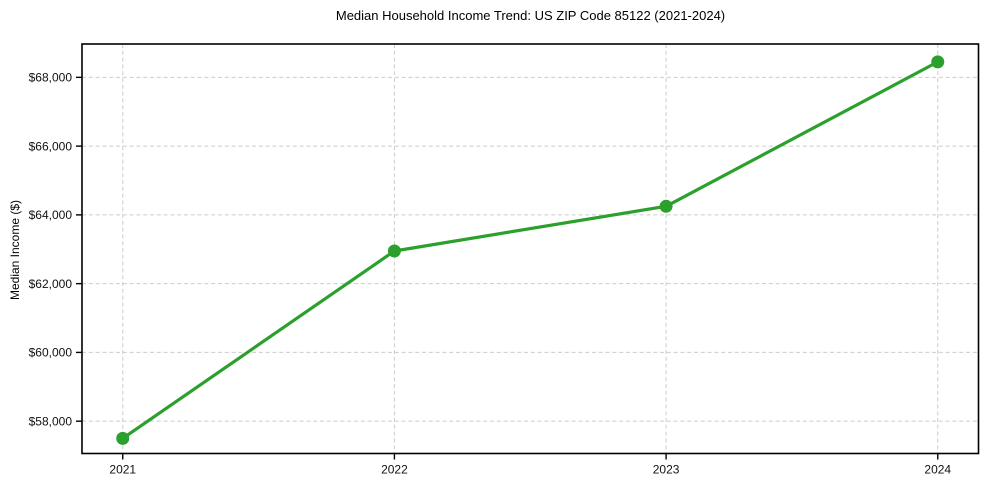  What do you see at coordinates (937, 470) in the screenshot?
I see `x-tick-label: 2024` at bounding box center [937, 470].